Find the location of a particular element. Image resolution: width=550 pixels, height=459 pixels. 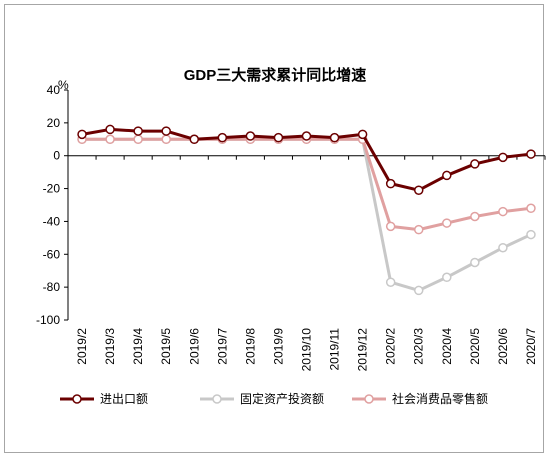

y-tick-label: -40 is located at coordinates (52, 221).